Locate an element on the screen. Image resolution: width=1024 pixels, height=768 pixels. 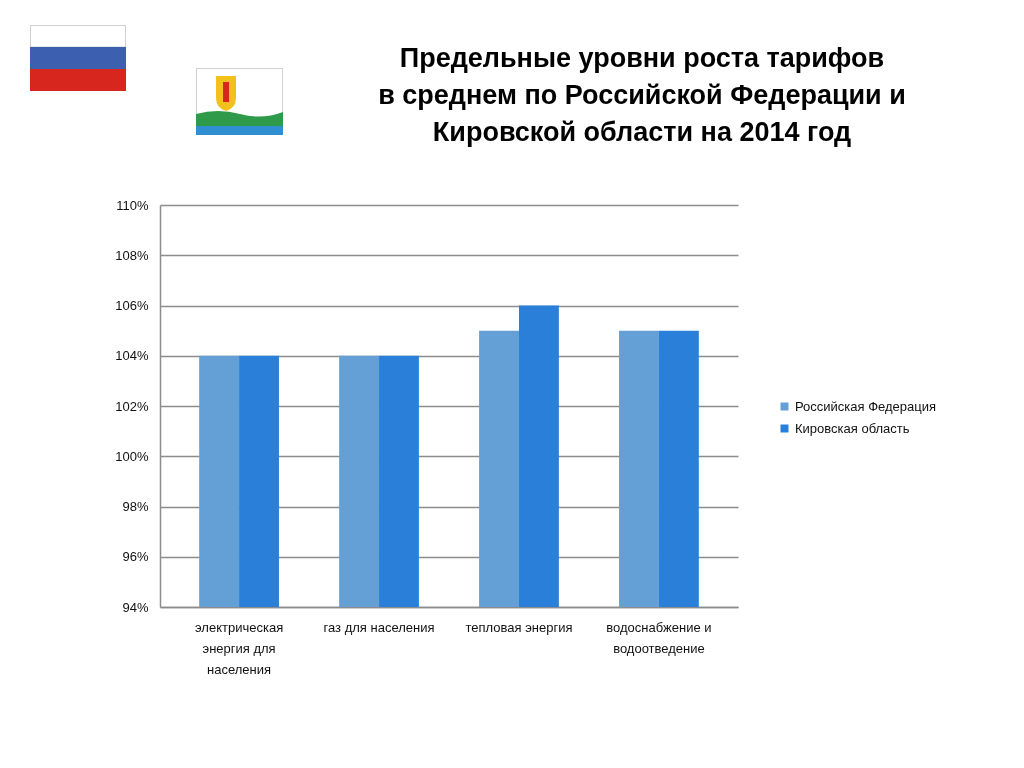
y-tick-label: 106% is located at coordinates (132, 305).